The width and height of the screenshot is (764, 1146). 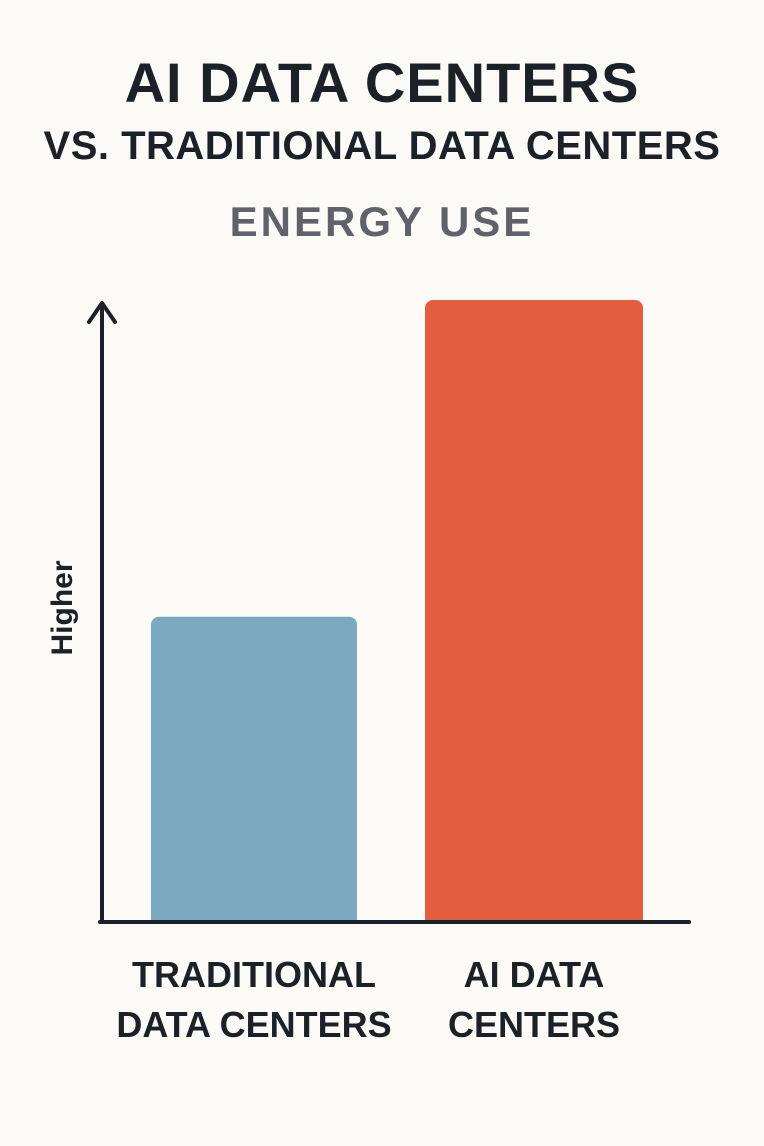 I want to click on baseline-mask, so click(x=404, y=932).